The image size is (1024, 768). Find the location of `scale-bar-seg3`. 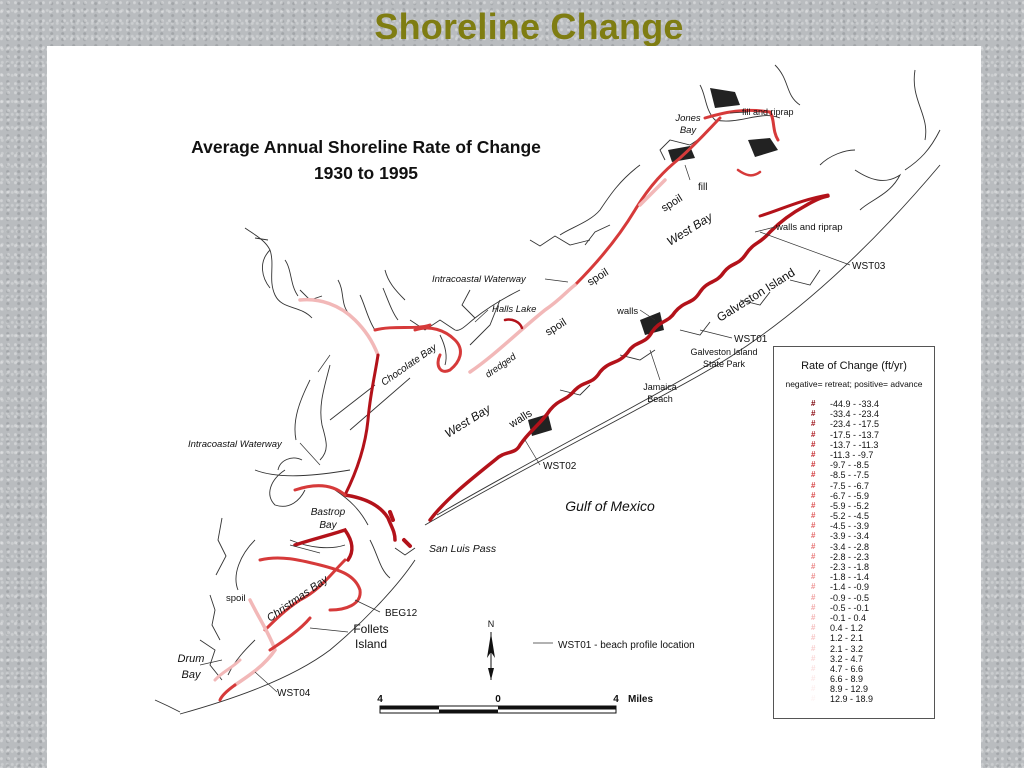

scale-bar-seg3 is located at coordinates (557, 708).